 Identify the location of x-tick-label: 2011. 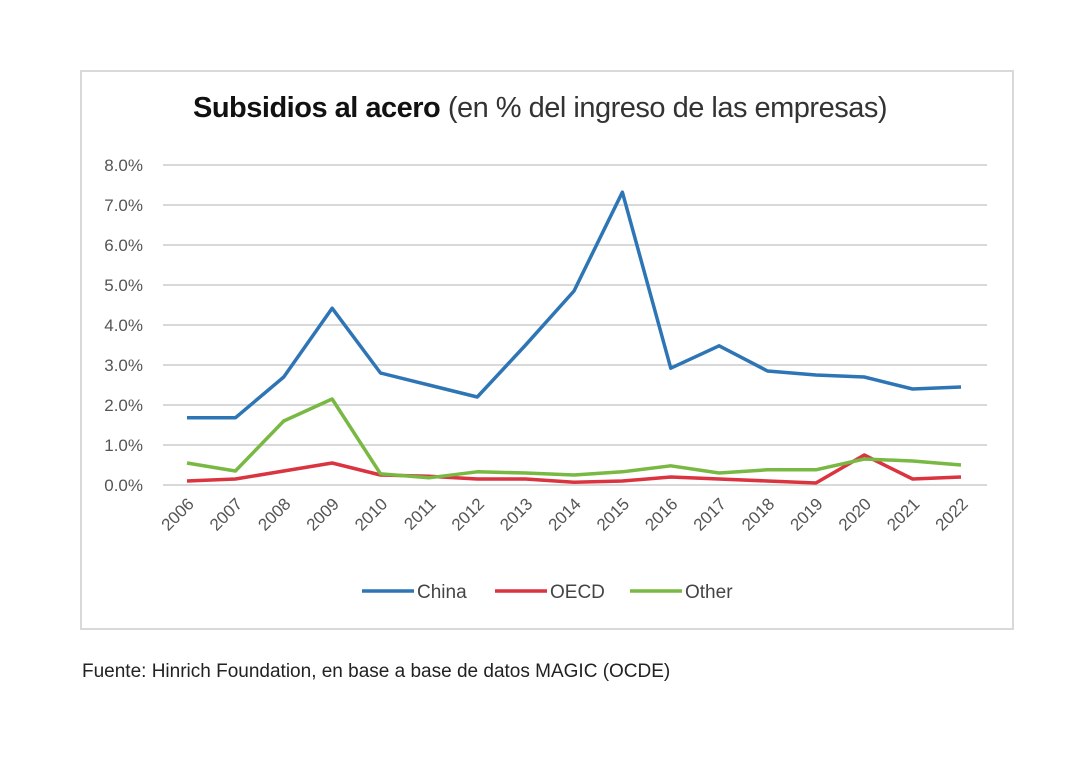
(419, 513).